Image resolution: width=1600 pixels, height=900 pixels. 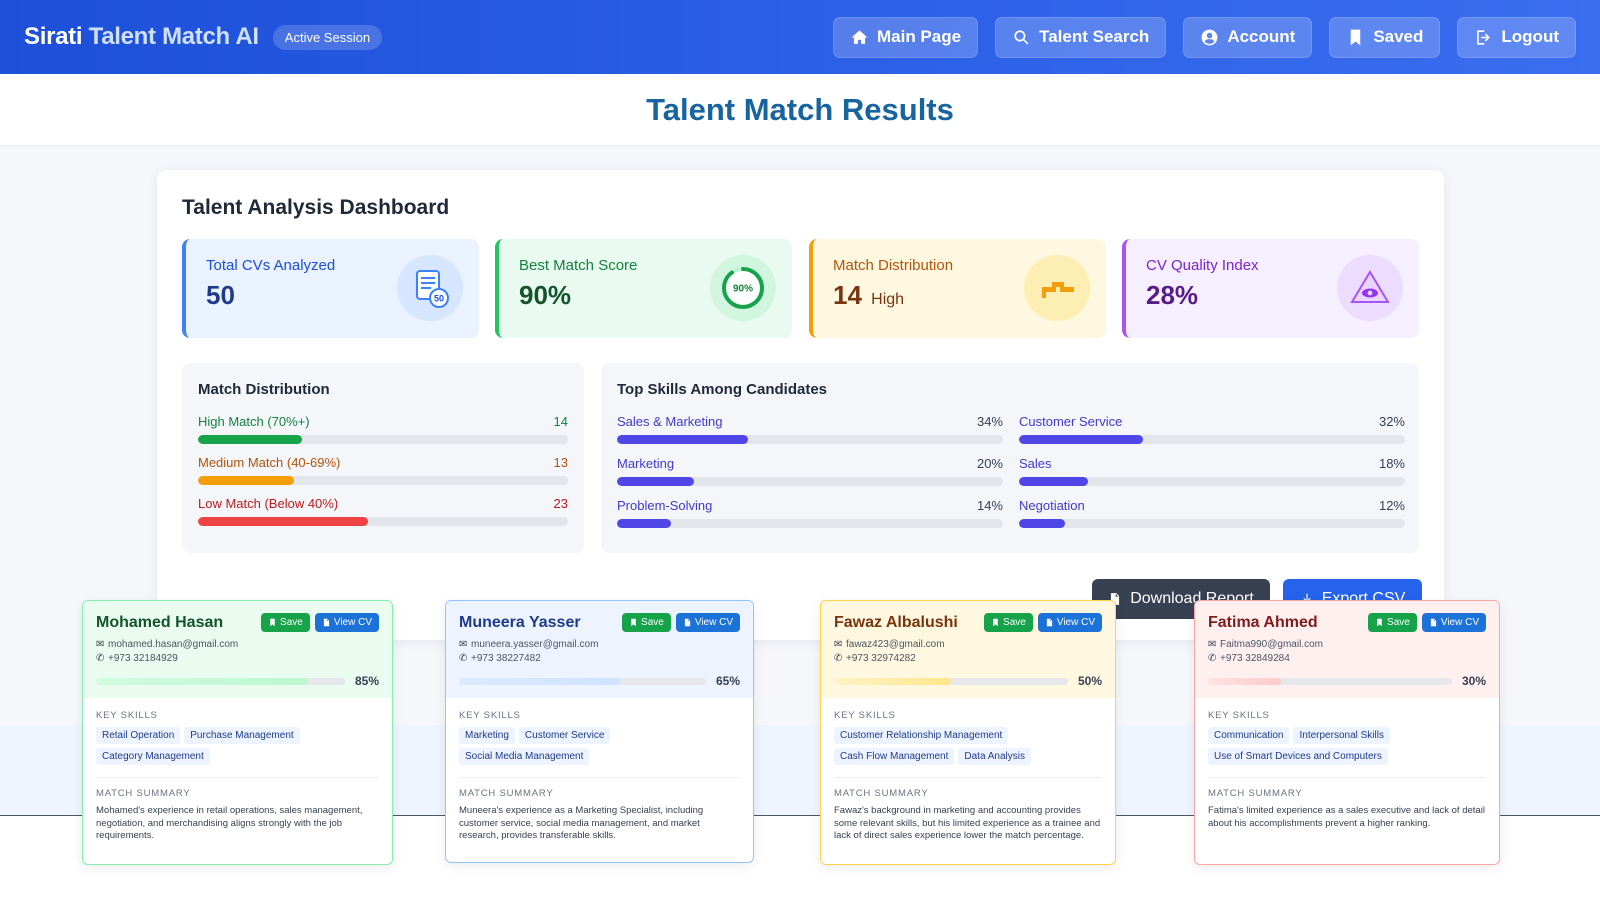 What do you see at coordinates (143, 793) in the screenshot?
I see `match-summary-label: MATCH SUMMARY` at bounding box center [143, 793].